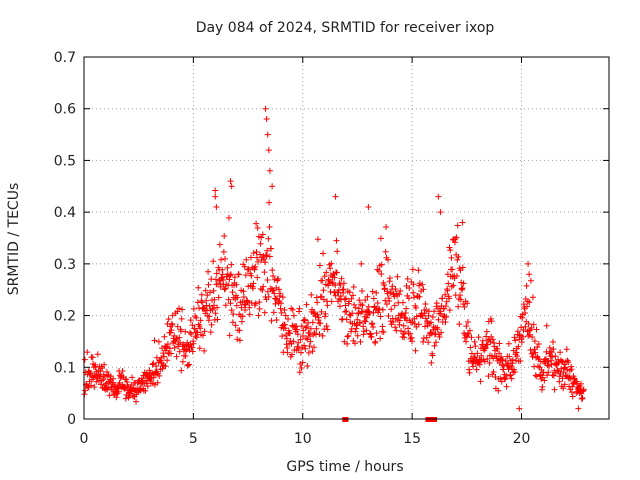 The height and width of the screenshot is (480, 640). Describe the element at coordinates (65, 58) in the screenshot. I see `y-tick-label: 0.7` at that location.